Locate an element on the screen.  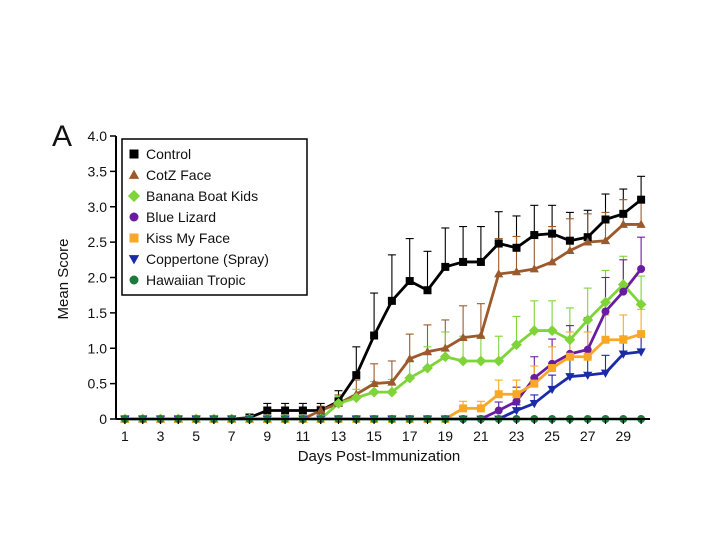
y-tick-label: 2.0 is located at coordinates (98, 278).